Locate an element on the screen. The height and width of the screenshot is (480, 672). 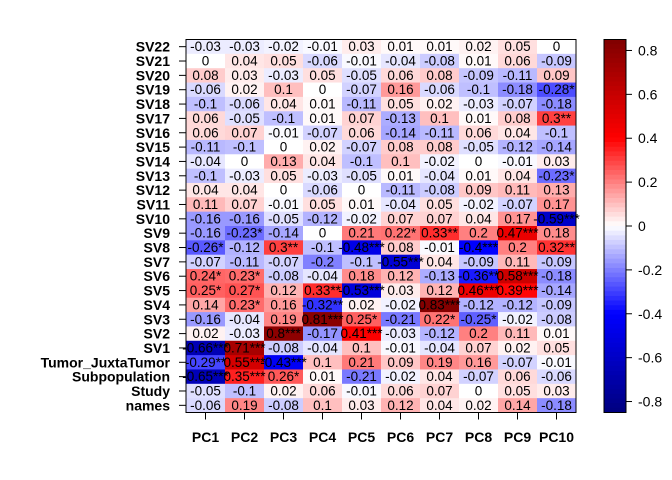
cell-label: 0.2 is located at coordinates (478, 333).